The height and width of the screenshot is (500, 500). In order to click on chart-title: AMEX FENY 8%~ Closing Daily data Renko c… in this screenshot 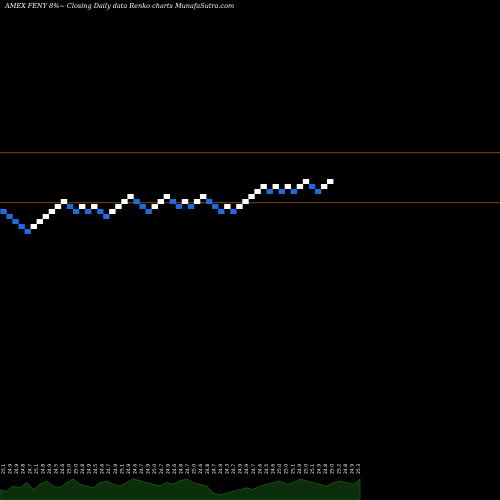, I will do `click(120, 6)`.